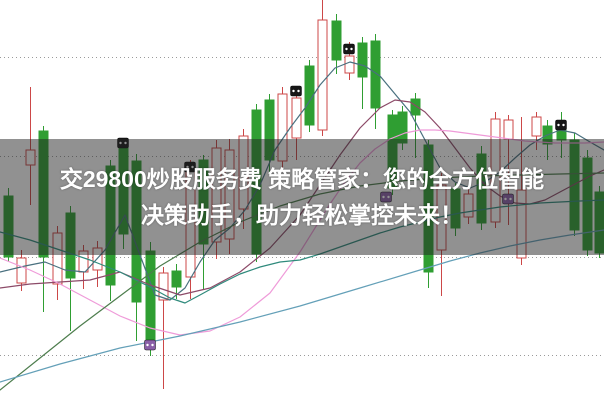 The width and height of the screenshot is (604, 401). I want to click on ad-banner-line1: 交29800炒股服务费 策略管家：您的全方位智能, so click(302, 179).